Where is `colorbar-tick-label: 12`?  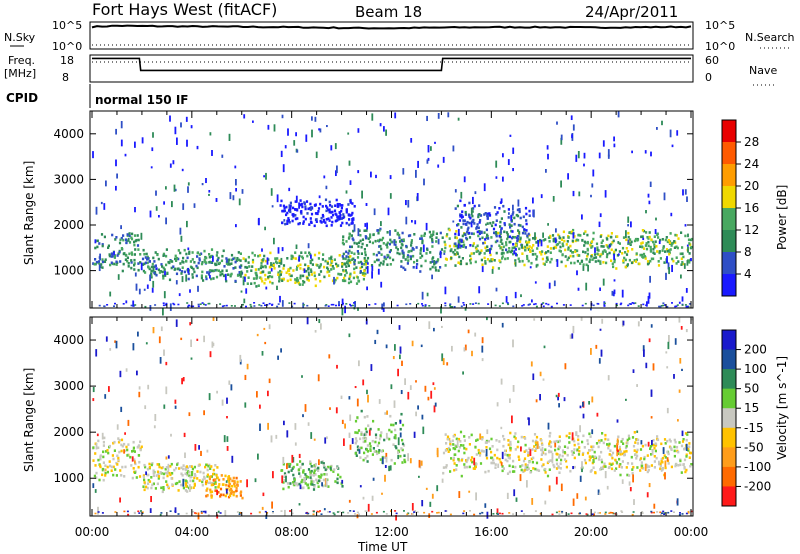 colorbar-tick-label: 12 is located at coordinates (751, 230).